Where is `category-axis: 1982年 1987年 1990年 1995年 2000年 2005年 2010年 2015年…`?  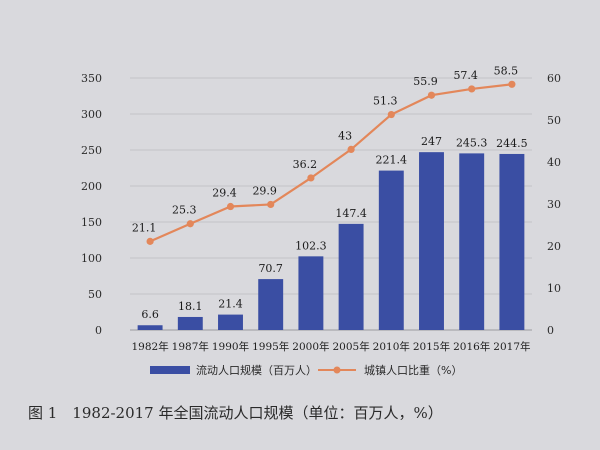 category-axis: 1982年 1987年 1990年 1995年 2000年 2005年 2010年 2015年… is located at coordinates (330, 346).